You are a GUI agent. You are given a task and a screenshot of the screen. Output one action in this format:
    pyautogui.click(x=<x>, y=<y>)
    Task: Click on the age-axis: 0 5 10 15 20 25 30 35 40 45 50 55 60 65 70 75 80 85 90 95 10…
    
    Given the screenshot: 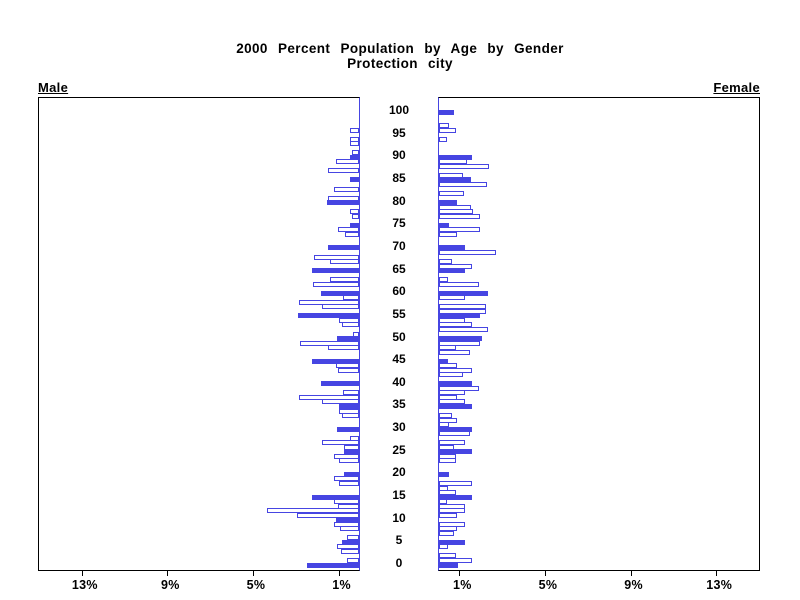 What is the action you would take?
    pyautogui.click(x=399, y=334)
    